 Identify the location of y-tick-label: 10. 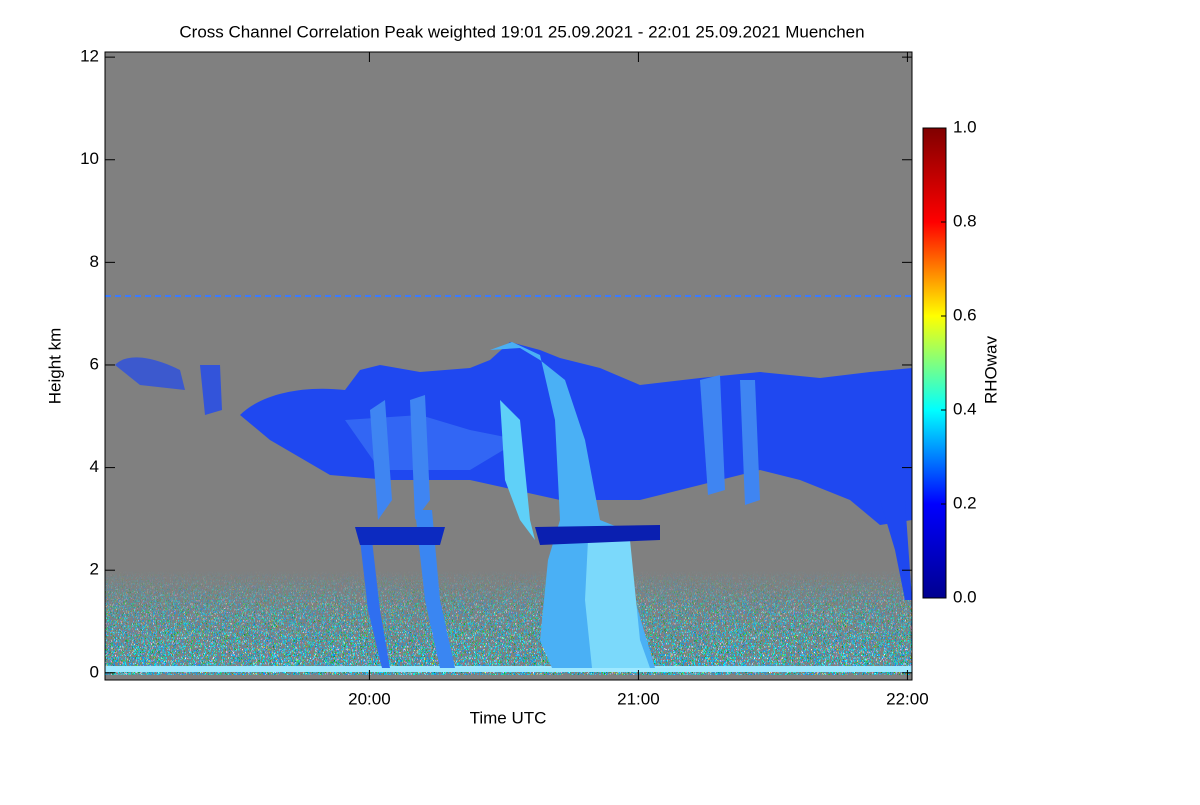
(89, 158).